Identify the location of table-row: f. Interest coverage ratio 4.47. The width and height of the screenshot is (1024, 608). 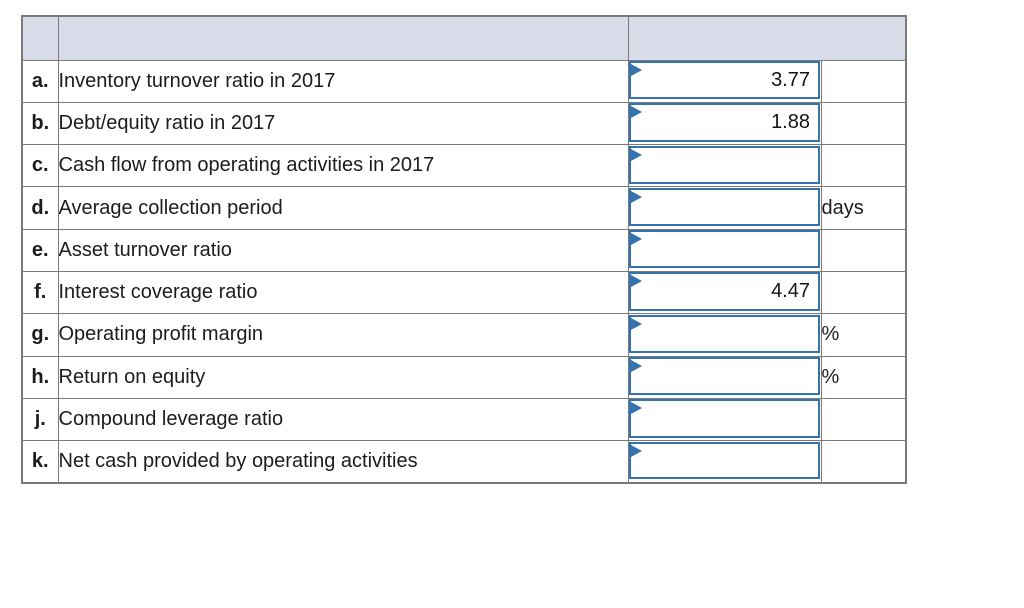
(464, 292).